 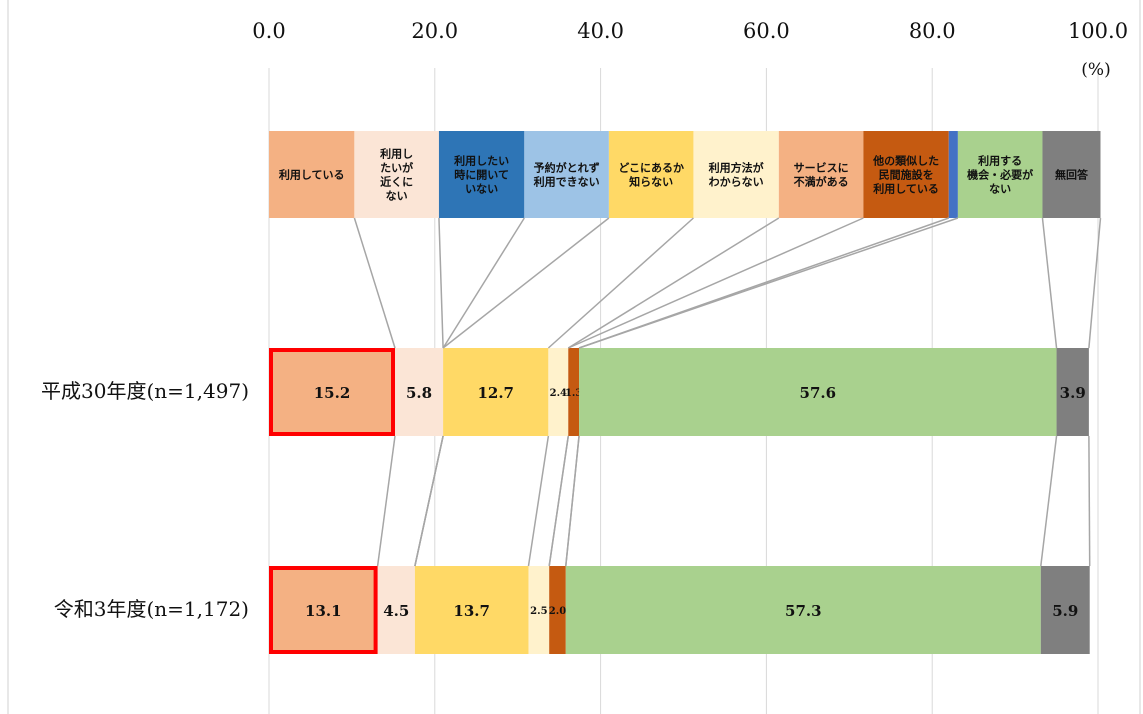 I want to click on x-tick-label: 20.0, so click(x=434, y=31).